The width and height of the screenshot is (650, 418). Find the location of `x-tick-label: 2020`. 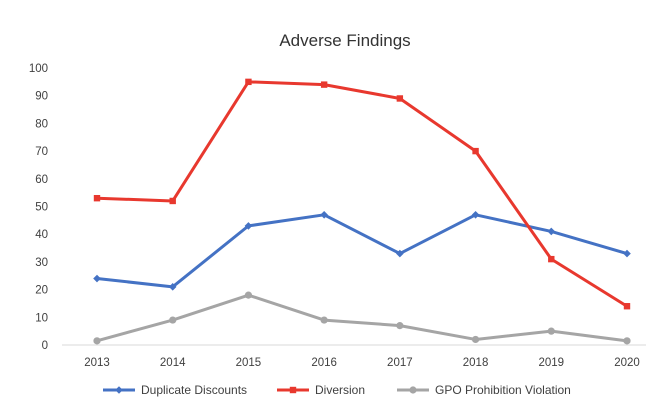

x-tick-label: 2020 is located at coordinates (627, 363).